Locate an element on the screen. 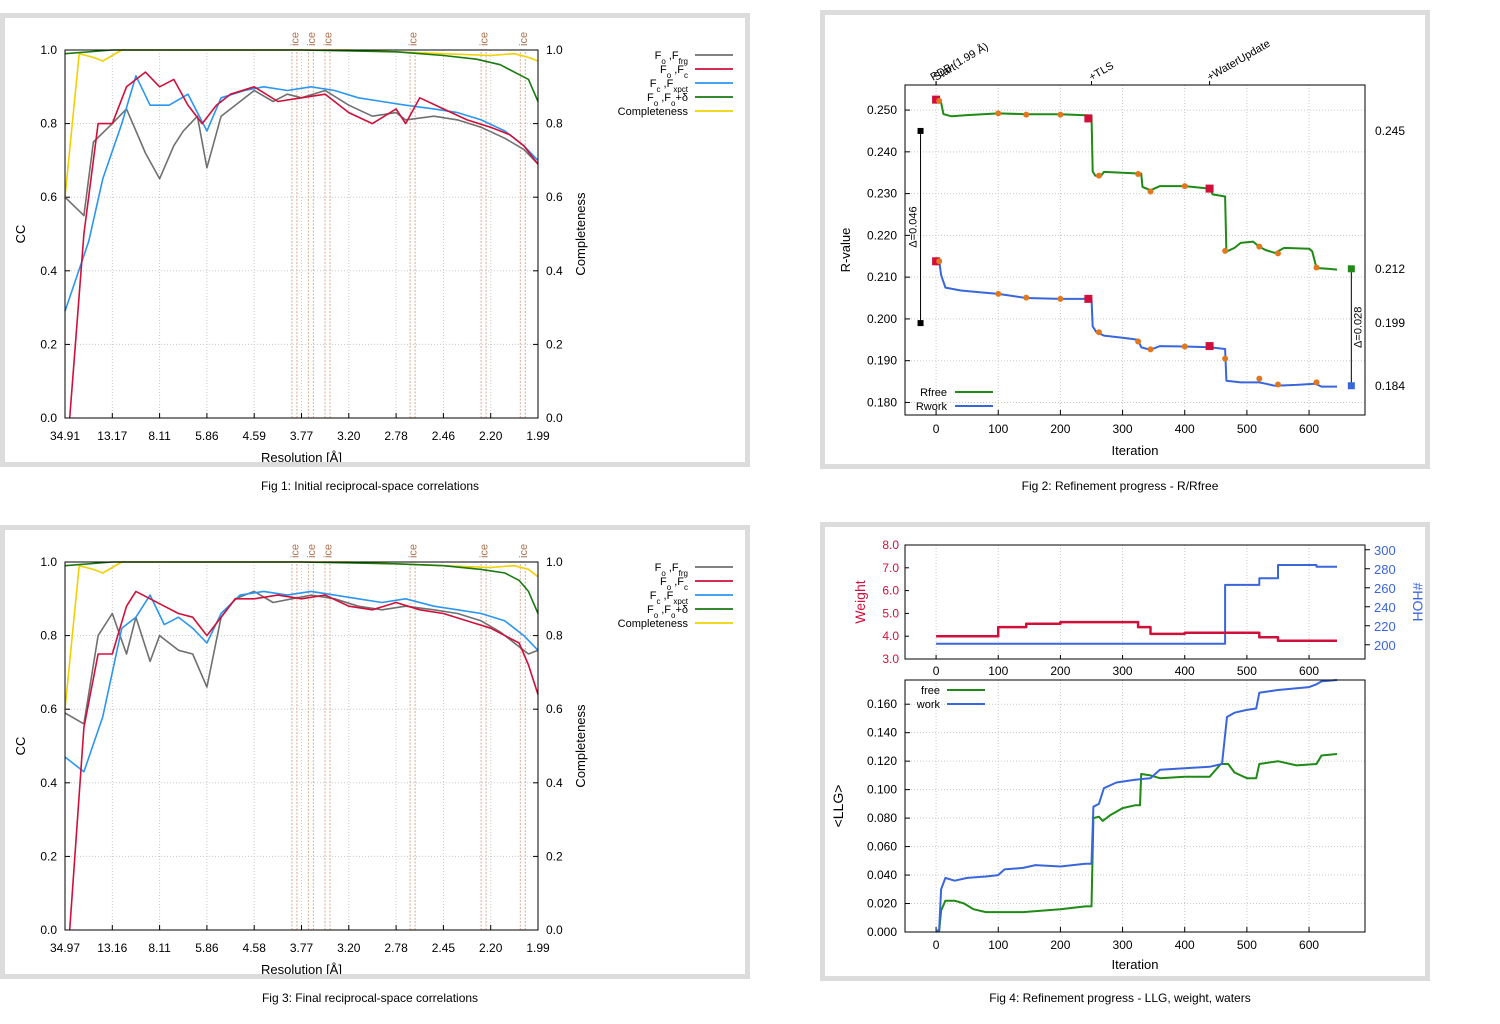 This screenshot has height=1024, width=1500. y-tick-label: 0.020 is located at coordinates (882, 904).